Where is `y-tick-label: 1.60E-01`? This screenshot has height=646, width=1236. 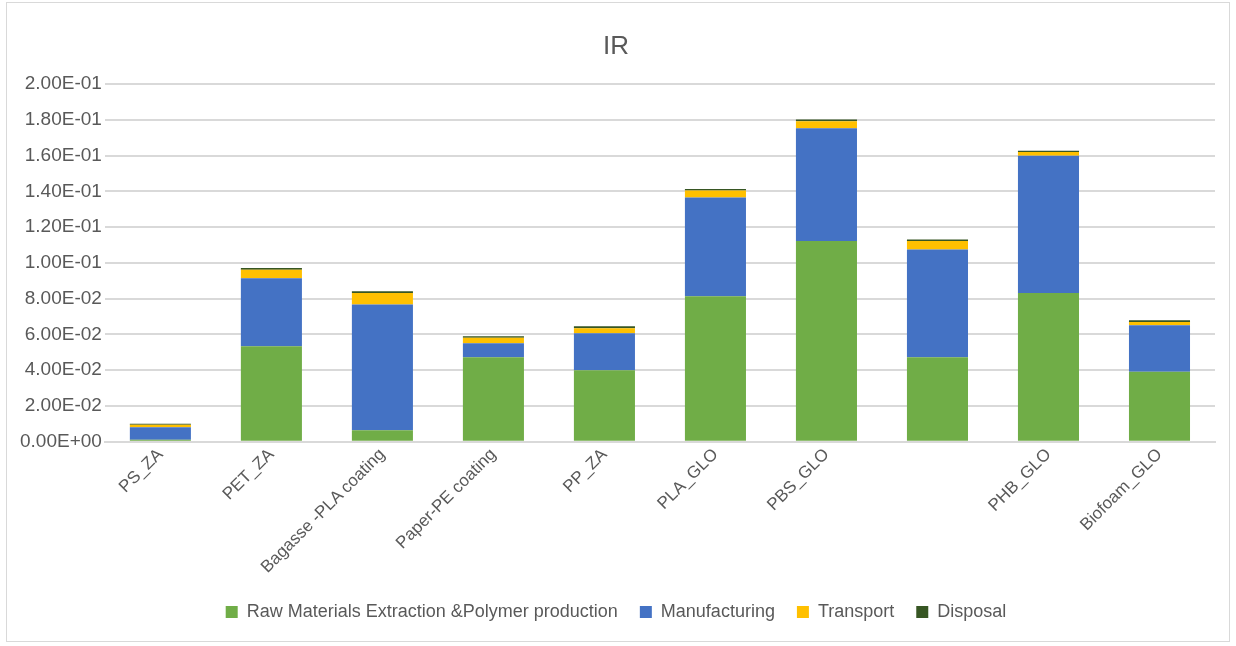 y-tick-label: 1.60E-01 is located at coordinates (63, 154).